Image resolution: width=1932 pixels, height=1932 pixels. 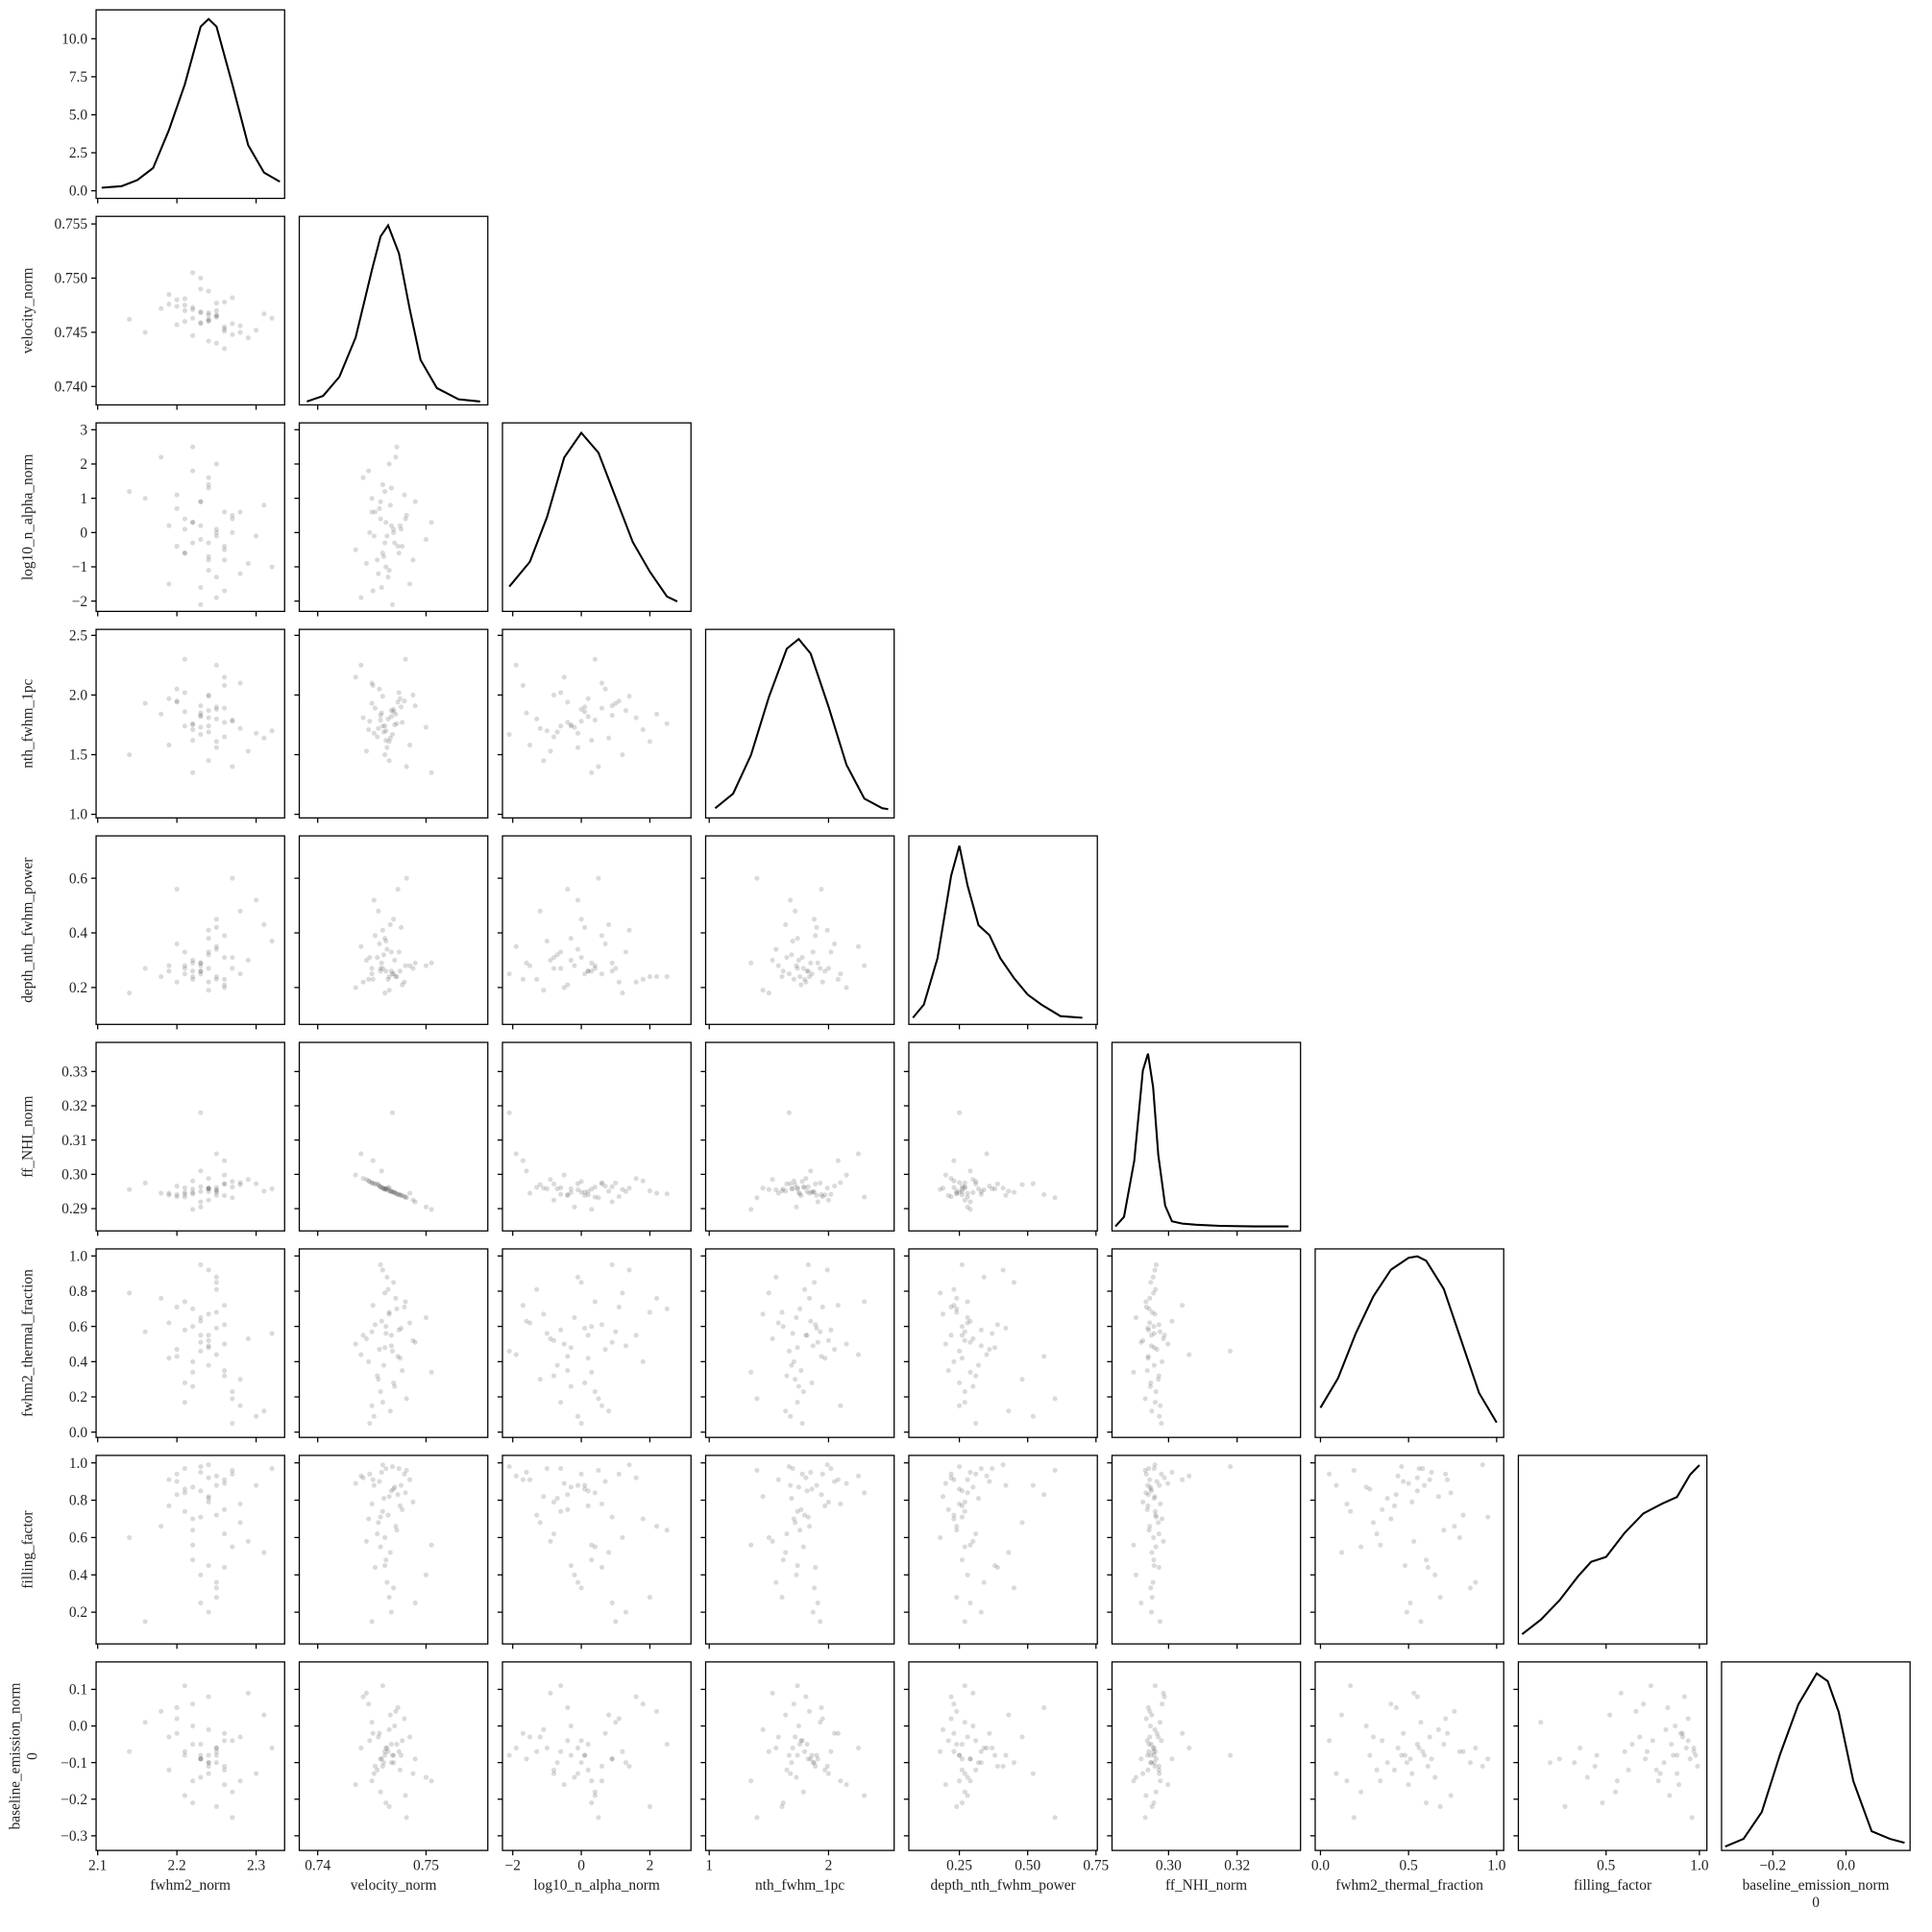 What do you see at coordinates (173, 106) in the screenshot?
I see `diagonal-panel: 0.02.55.07.510.0` at bounding box center [173, 106].